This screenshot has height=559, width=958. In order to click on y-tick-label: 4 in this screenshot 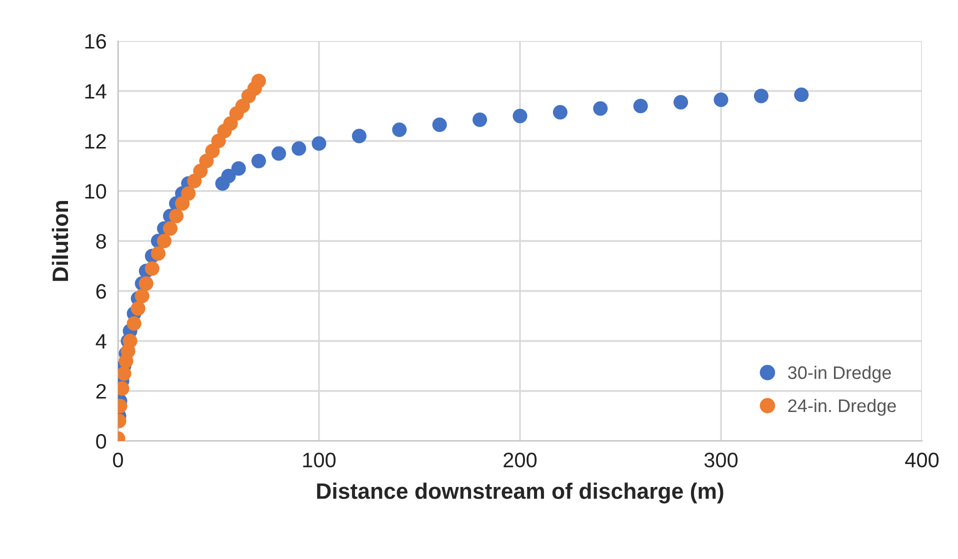, I will do `click(101, 341)`.